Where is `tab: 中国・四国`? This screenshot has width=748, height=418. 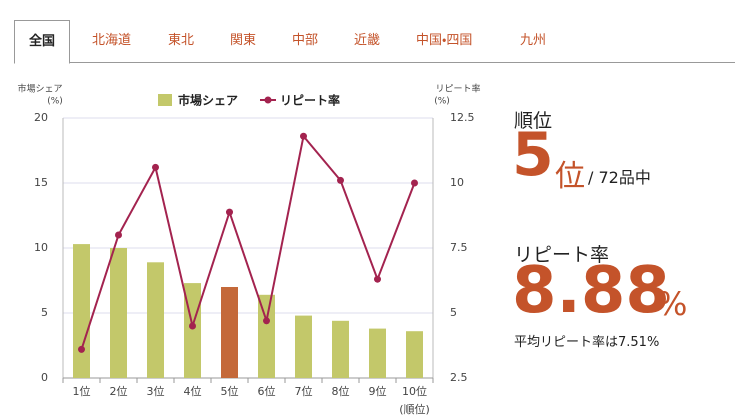
tab: 中国・四国 is located at coordinates (444, 40).